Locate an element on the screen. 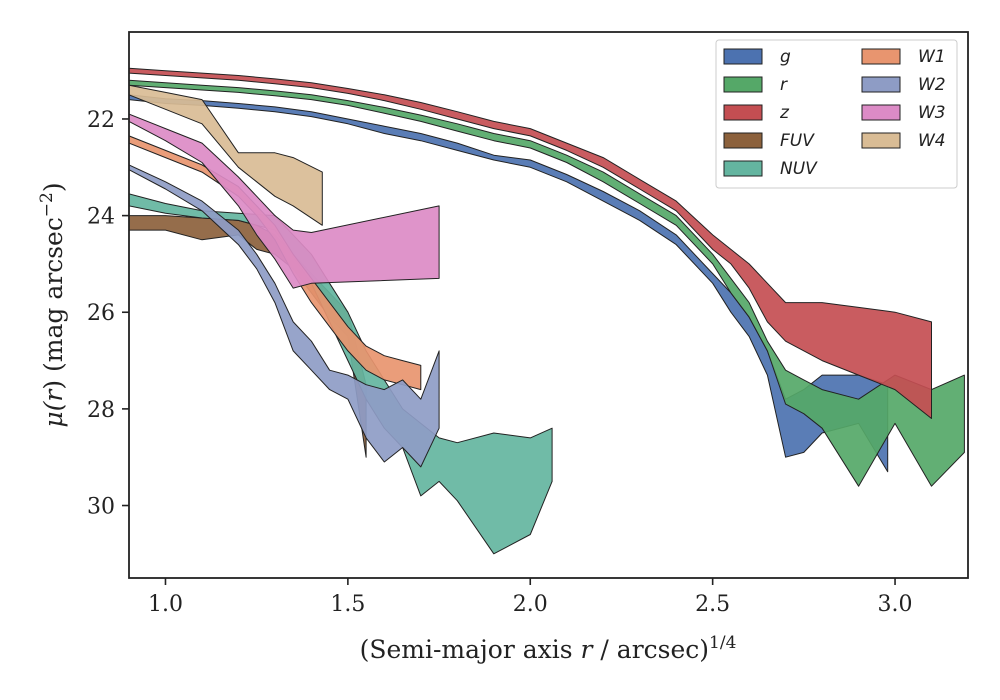  legend-label-nuv: NUV is located at coordinates (799, 169).